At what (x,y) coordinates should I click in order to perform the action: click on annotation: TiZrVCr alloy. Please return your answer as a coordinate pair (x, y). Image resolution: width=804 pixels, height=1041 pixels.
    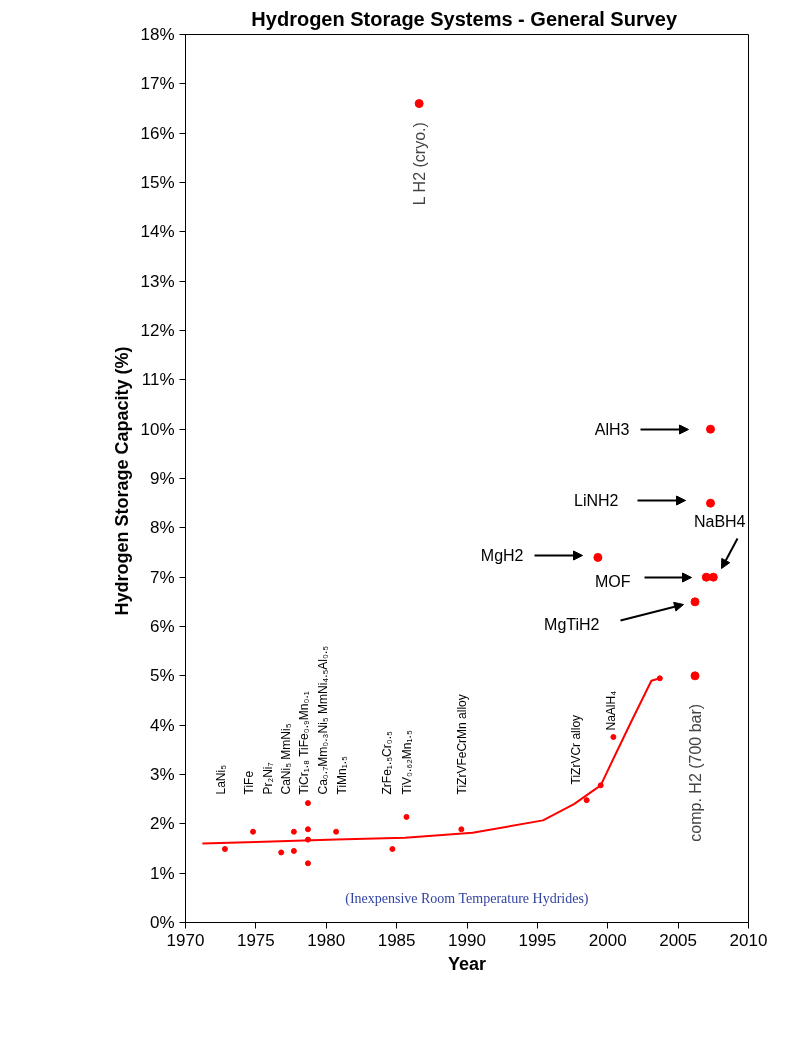
    Looking at the image, I should click on (575, 749).